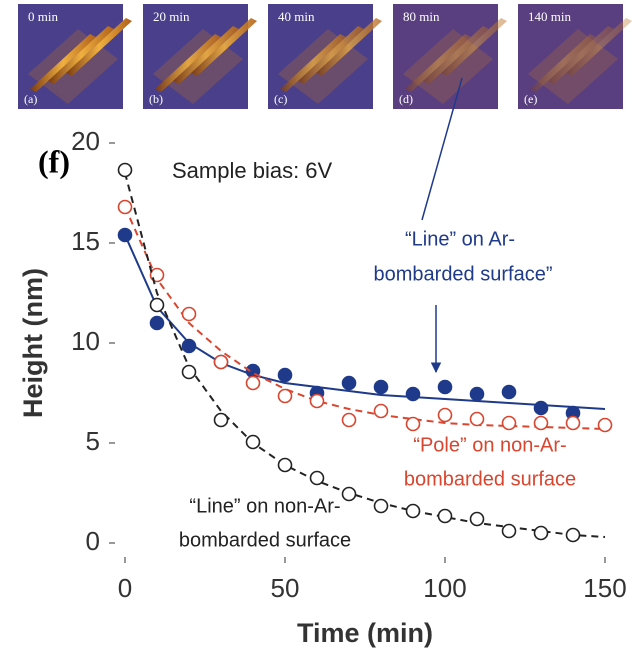 The height and width of the screenshot is (659, 644). What do you see at coordinates (280, 99) in the screenshot?
I see `inset-label: (c)` at bounding box center [280, 99].